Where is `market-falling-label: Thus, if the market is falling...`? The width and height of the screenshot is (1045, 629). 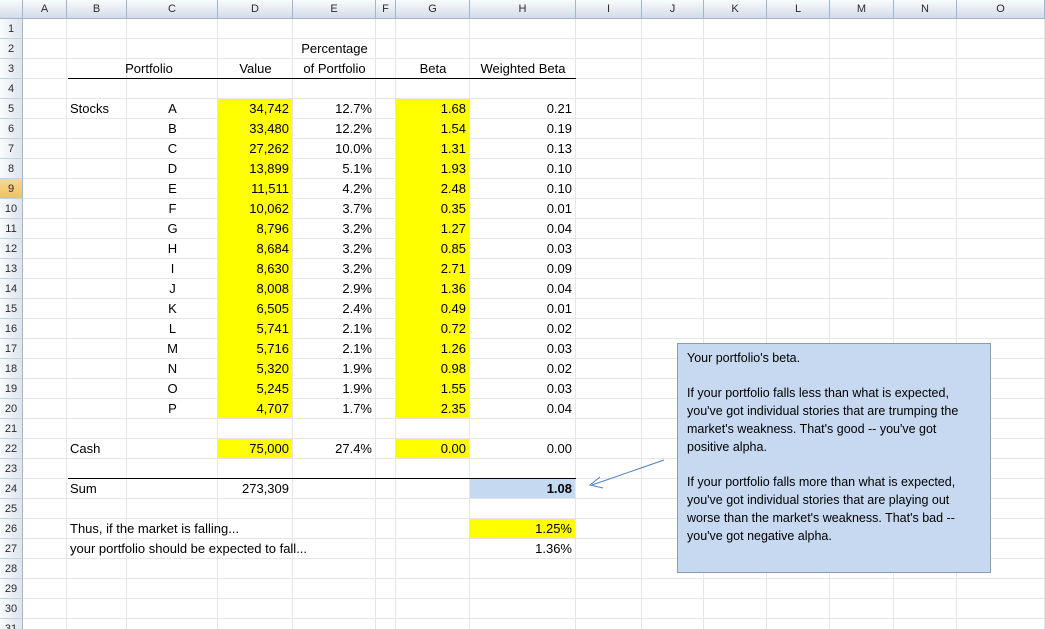
market-falling-label: Thus, if the market is falling... is located at coordinates (155, 528).